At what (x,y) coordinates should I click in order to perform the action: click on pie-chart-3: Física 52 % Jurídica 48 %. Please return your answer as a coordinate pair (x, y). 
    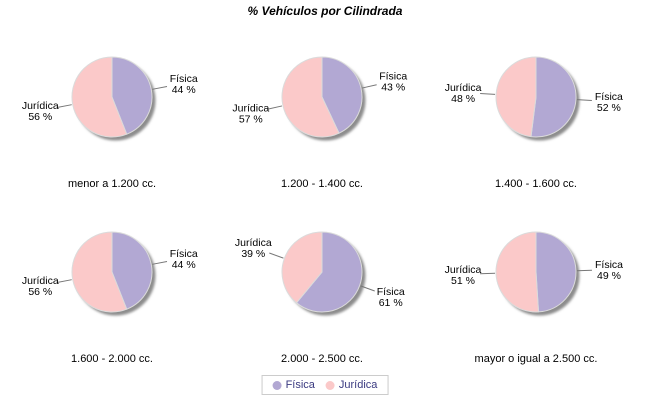
    Looking at the image, I should click on (534, 98).